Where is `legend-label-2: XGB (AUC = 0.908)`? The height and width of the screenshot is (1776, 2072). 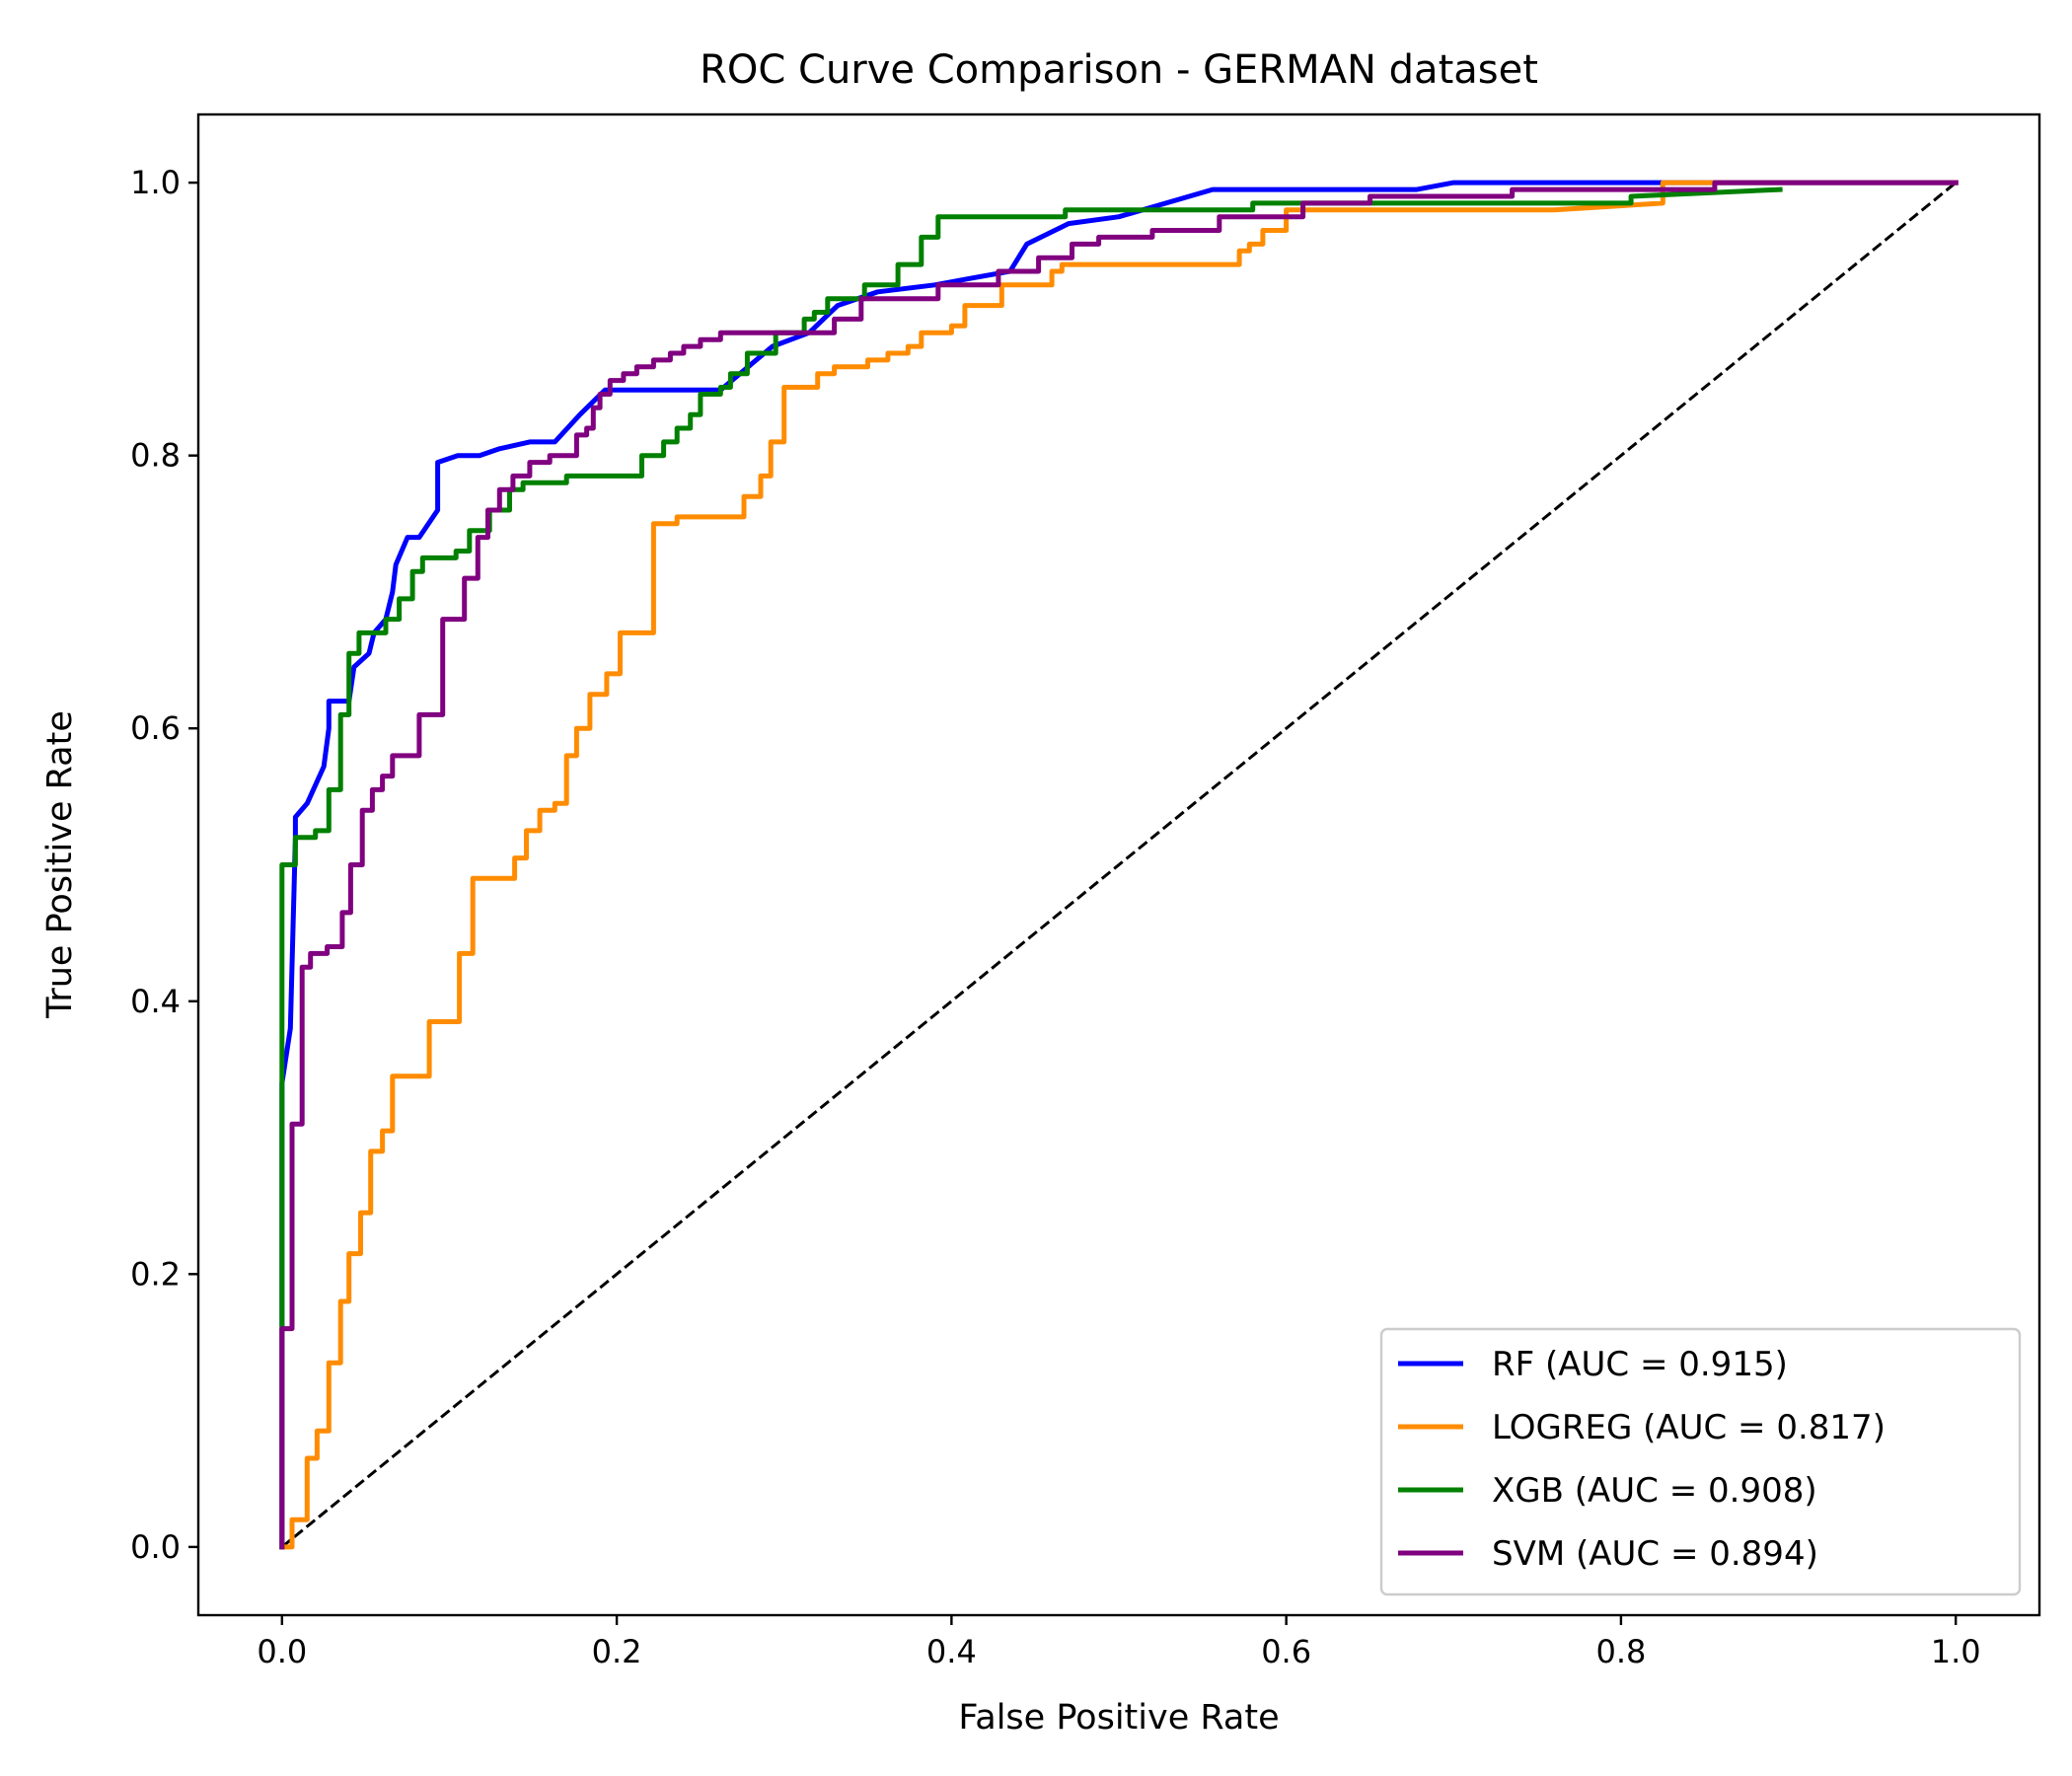 legend-label-2: XGB (AUC = 0.908) is located at coordinates (1655, 1491).